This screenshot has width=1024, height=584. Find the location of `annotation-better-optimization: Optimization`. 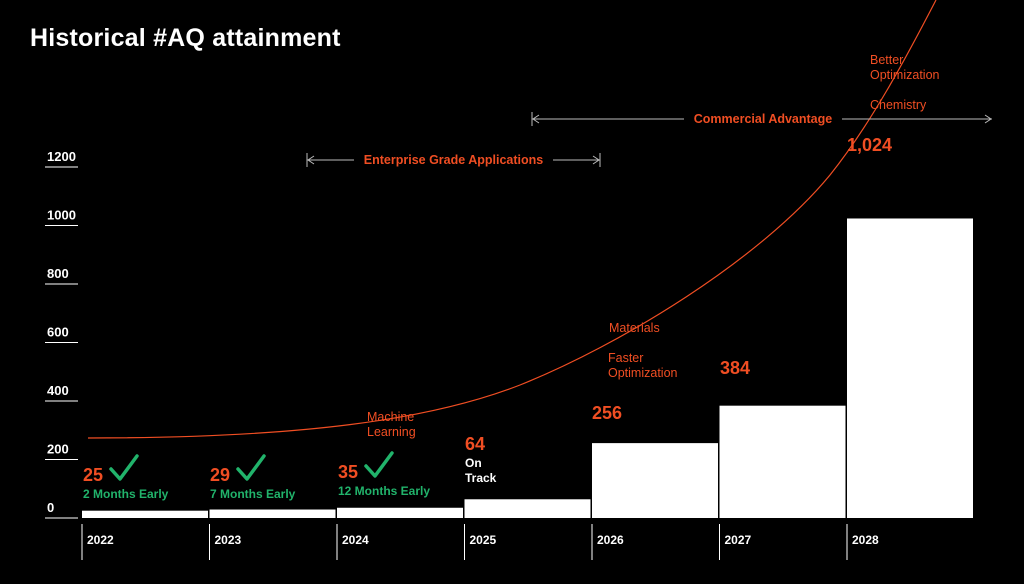

annotation-better-optimization: Optimization is located at coordinates (905, 75).